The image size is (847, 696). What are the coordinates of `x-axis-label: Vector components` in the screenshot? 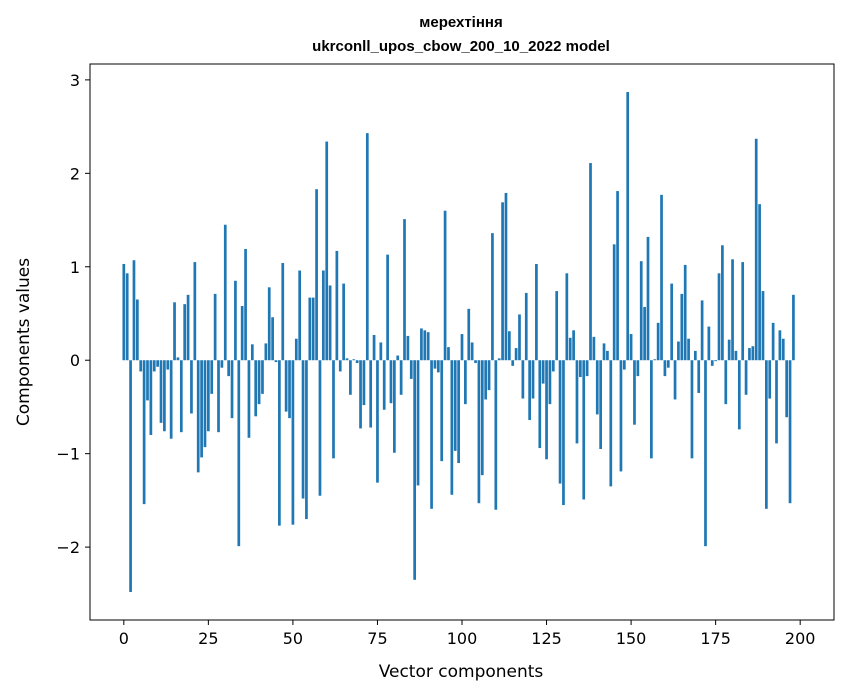 It's located at (461, 672).